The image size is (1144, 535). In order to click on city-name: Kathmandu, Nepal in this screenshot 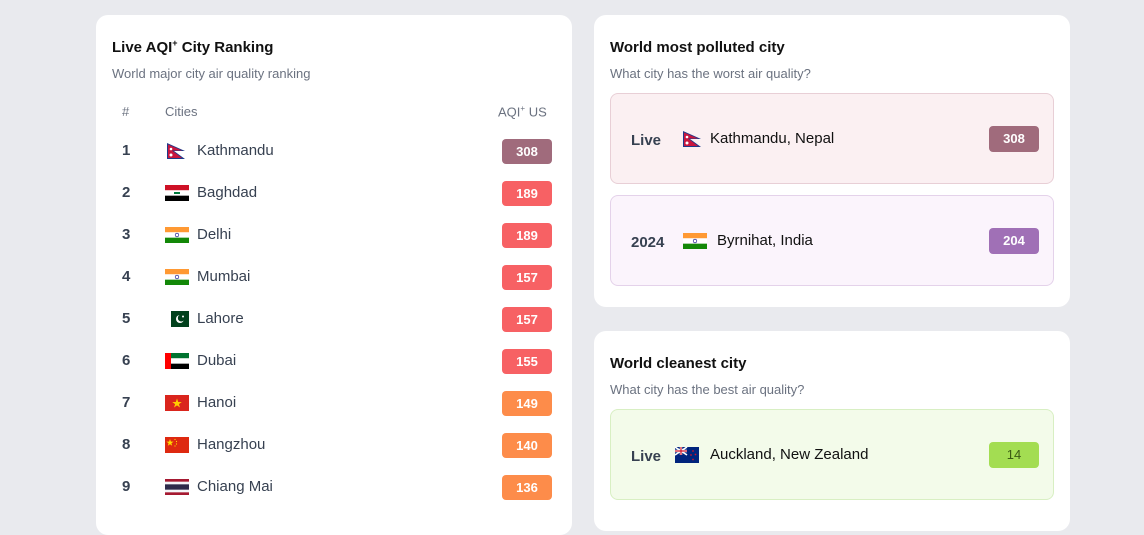, I will do `click(772, 138)`.